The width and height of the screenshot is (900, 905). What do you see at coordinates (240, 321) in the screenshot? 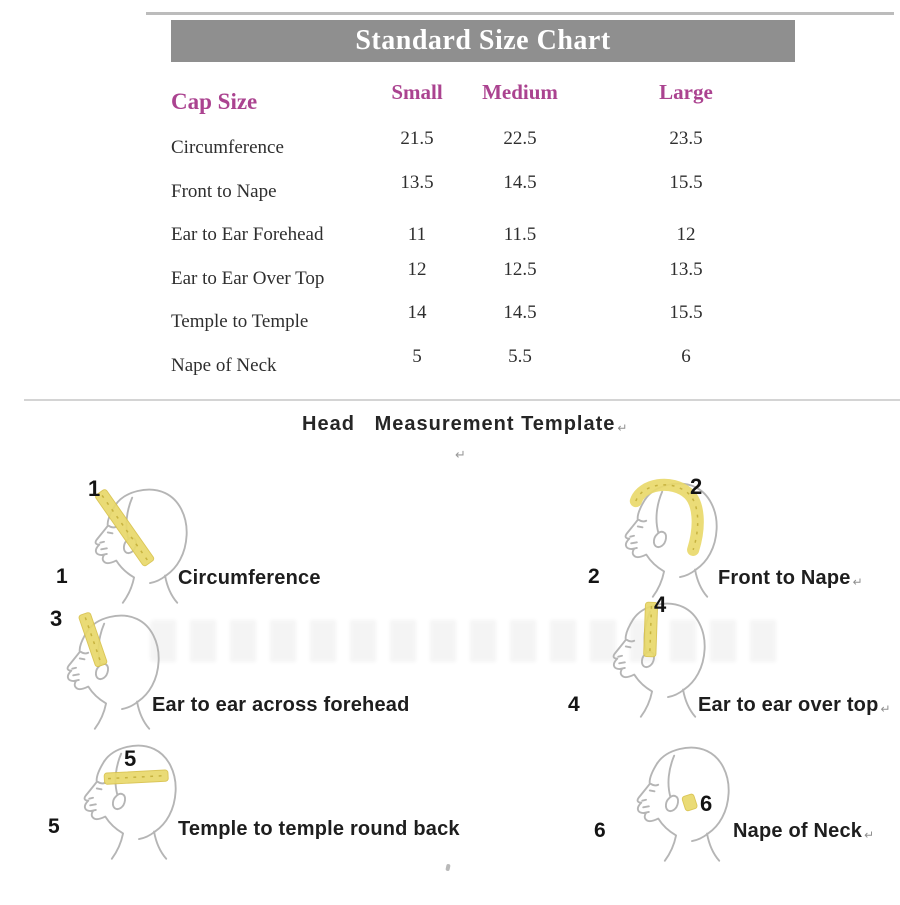
I see `row-label: Temple to Temple` at bounding box center [240, 321].